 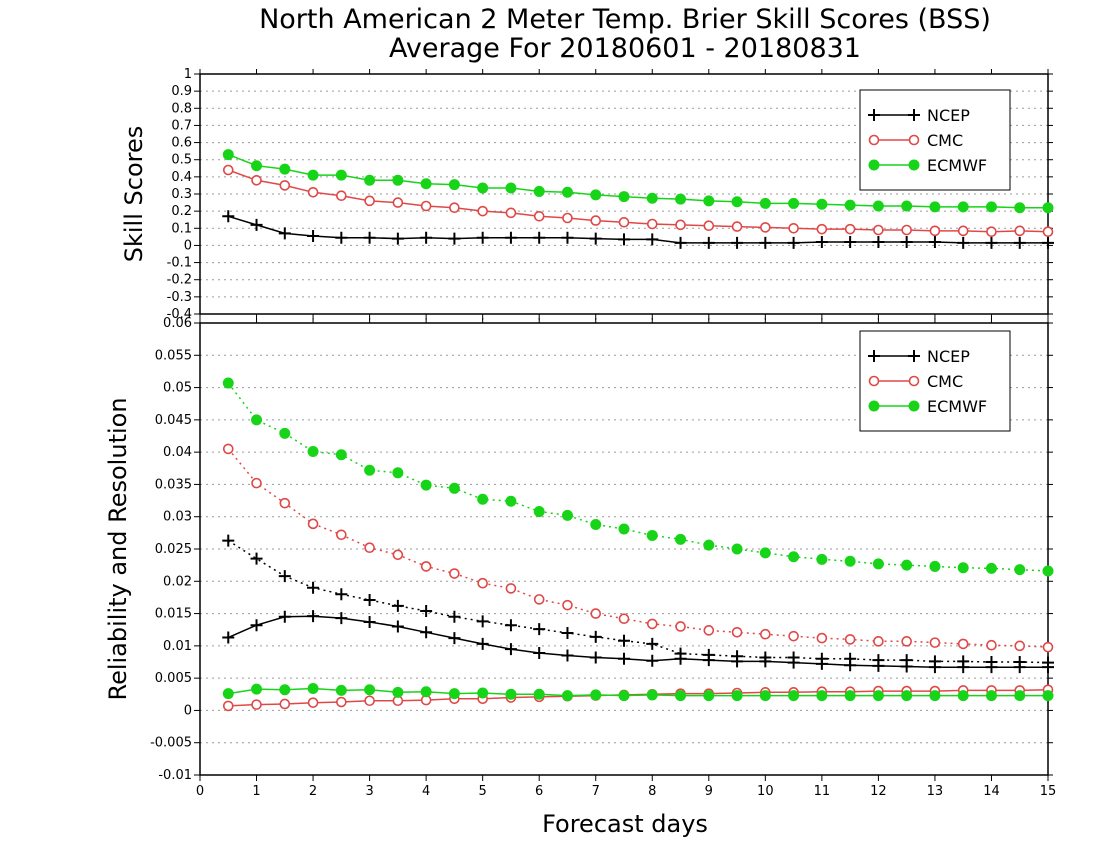 What do you see at coordinates (822, 791) in the screenshot?
I see `x-tick-label: 11` at bounding box center [822, 791].